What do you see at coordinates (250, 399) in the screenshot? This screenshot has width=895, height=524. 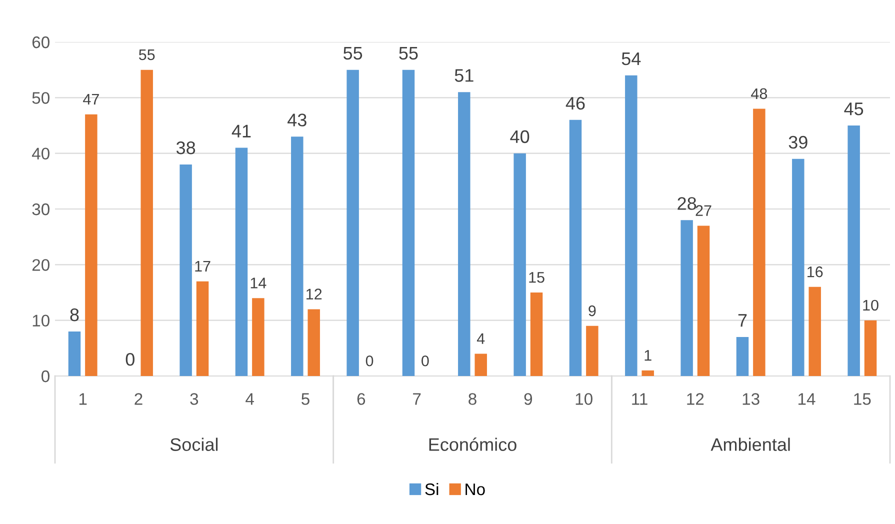 I see `x-tick-label: 4` at bounding box center [250, 399].